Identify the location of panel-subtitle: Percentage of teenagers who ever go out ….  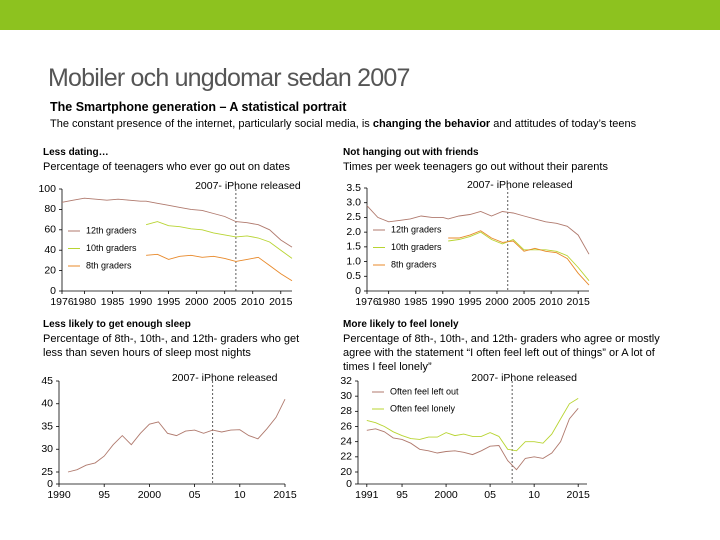
(167, 167).